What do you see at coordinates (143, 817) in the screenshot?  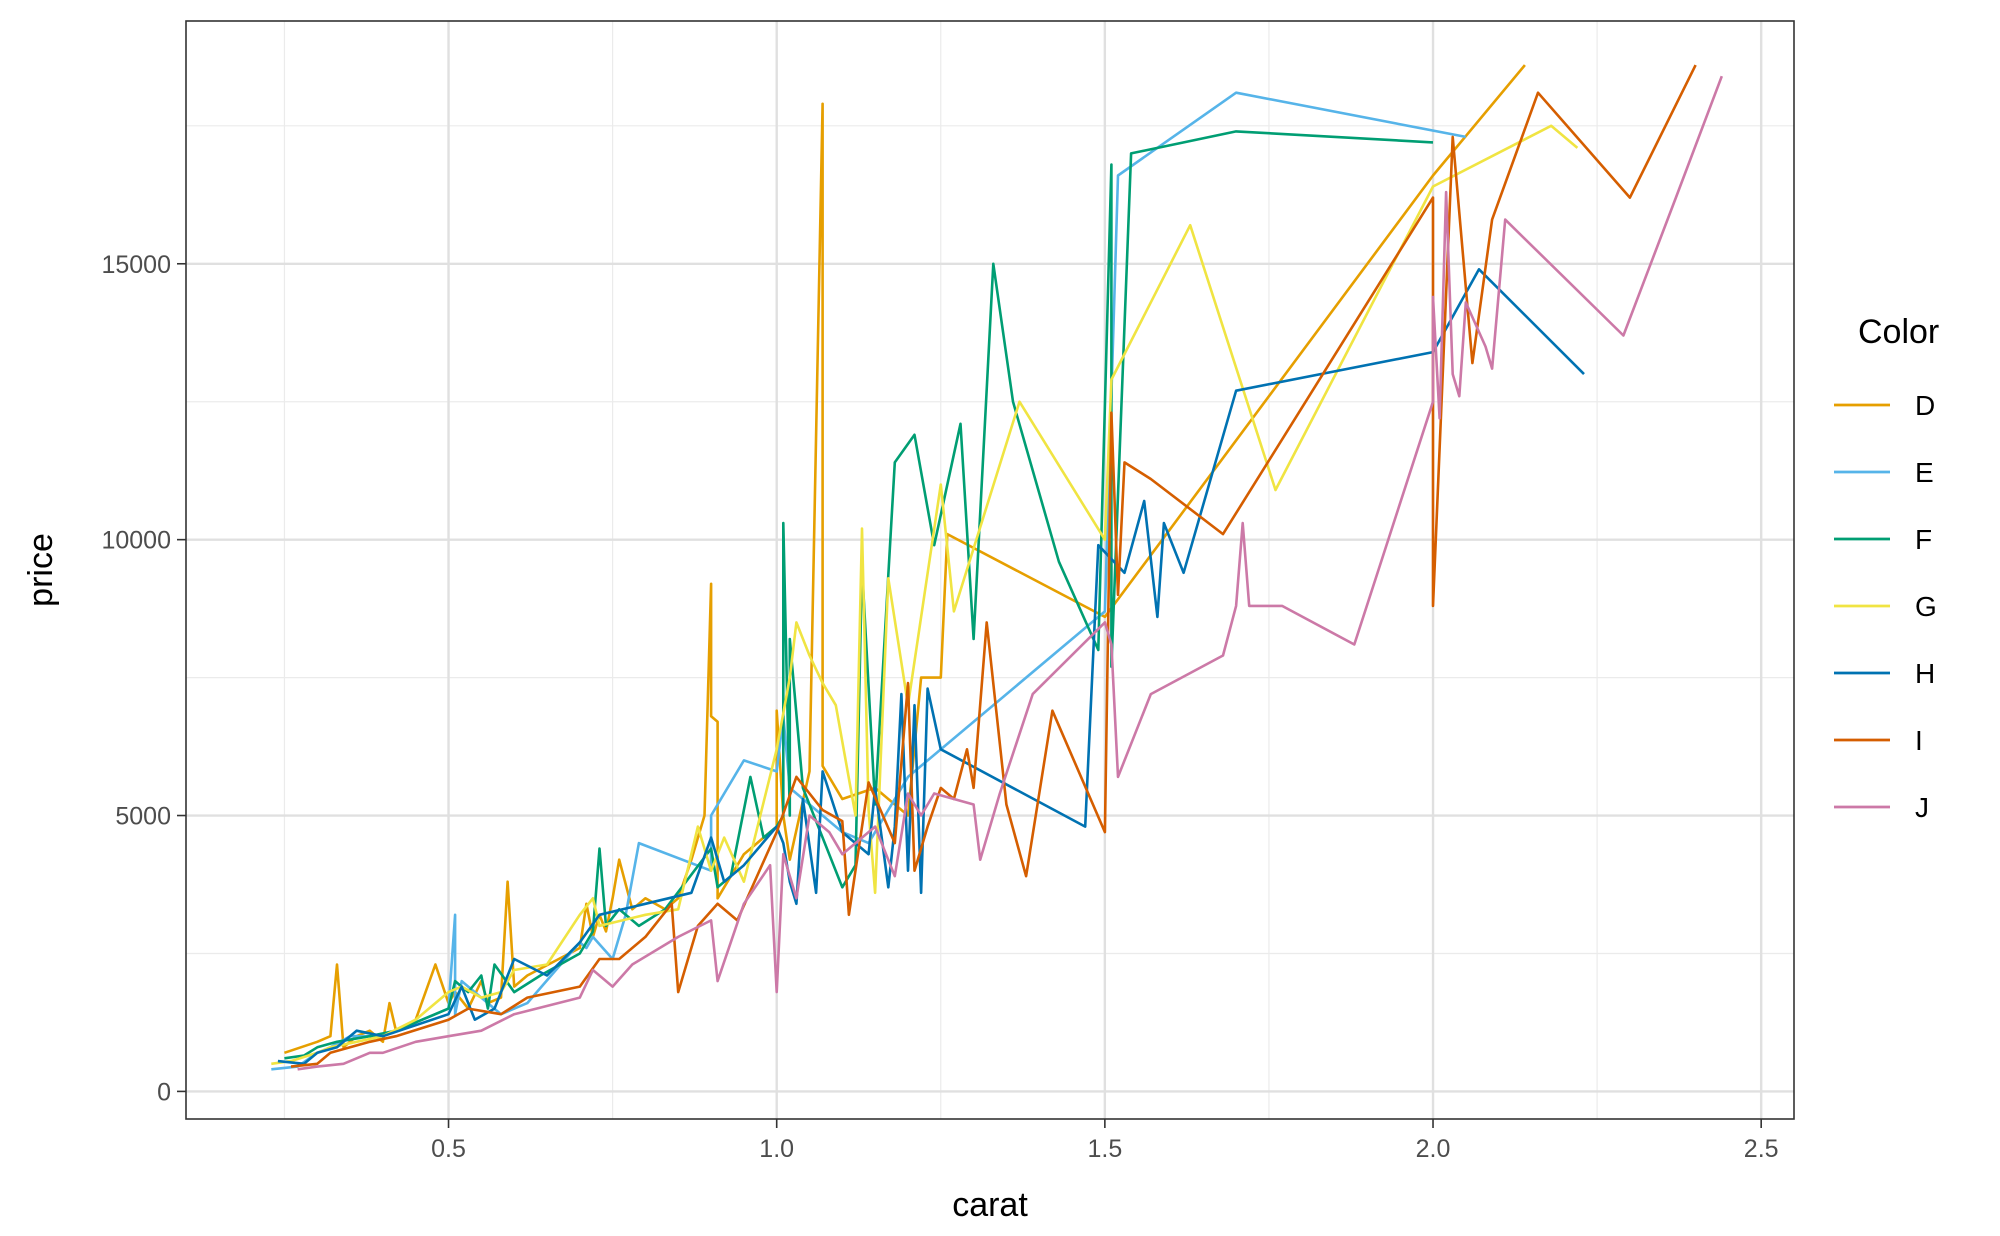 I see `y-tick-label: 5000` at bounding box center [143, 817].